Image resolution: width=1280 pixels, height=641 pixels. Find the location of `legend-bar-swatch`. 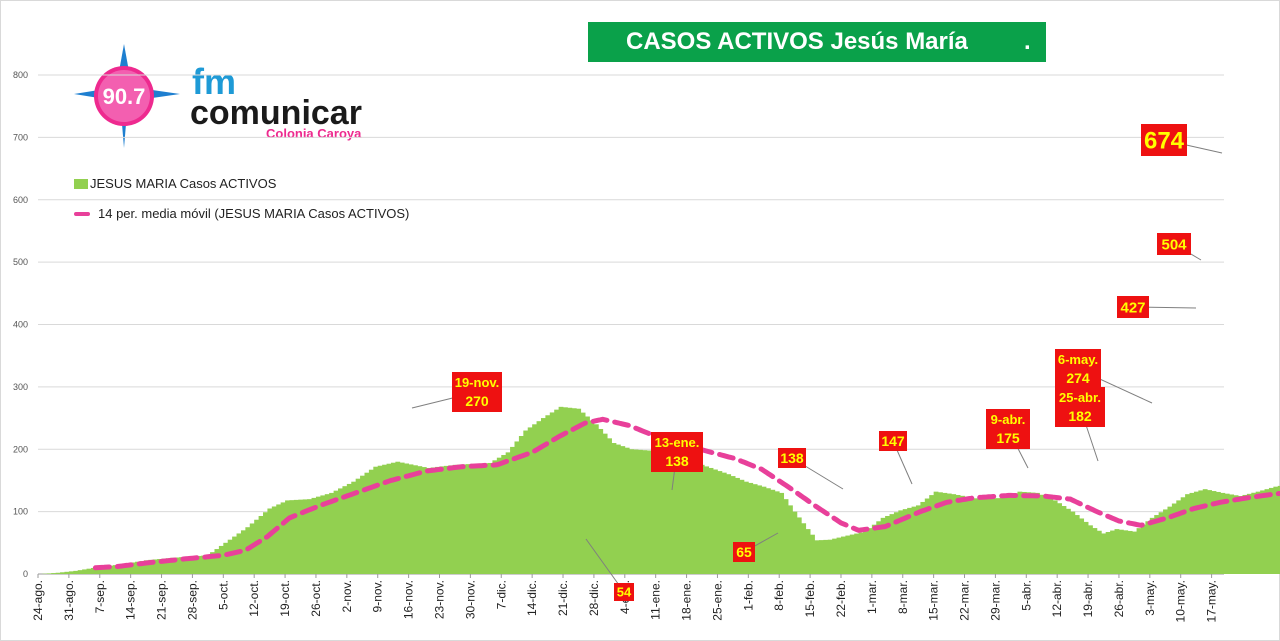

legend-bar-swatch is located at coordinates (81, 183).